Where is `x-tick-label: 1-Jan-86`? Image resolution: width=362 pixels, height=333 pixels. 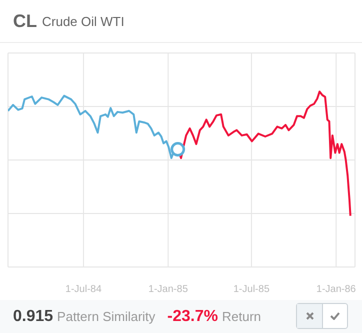 x-tick-label: 1-Jan-86 is located at coordinates (336, 290).